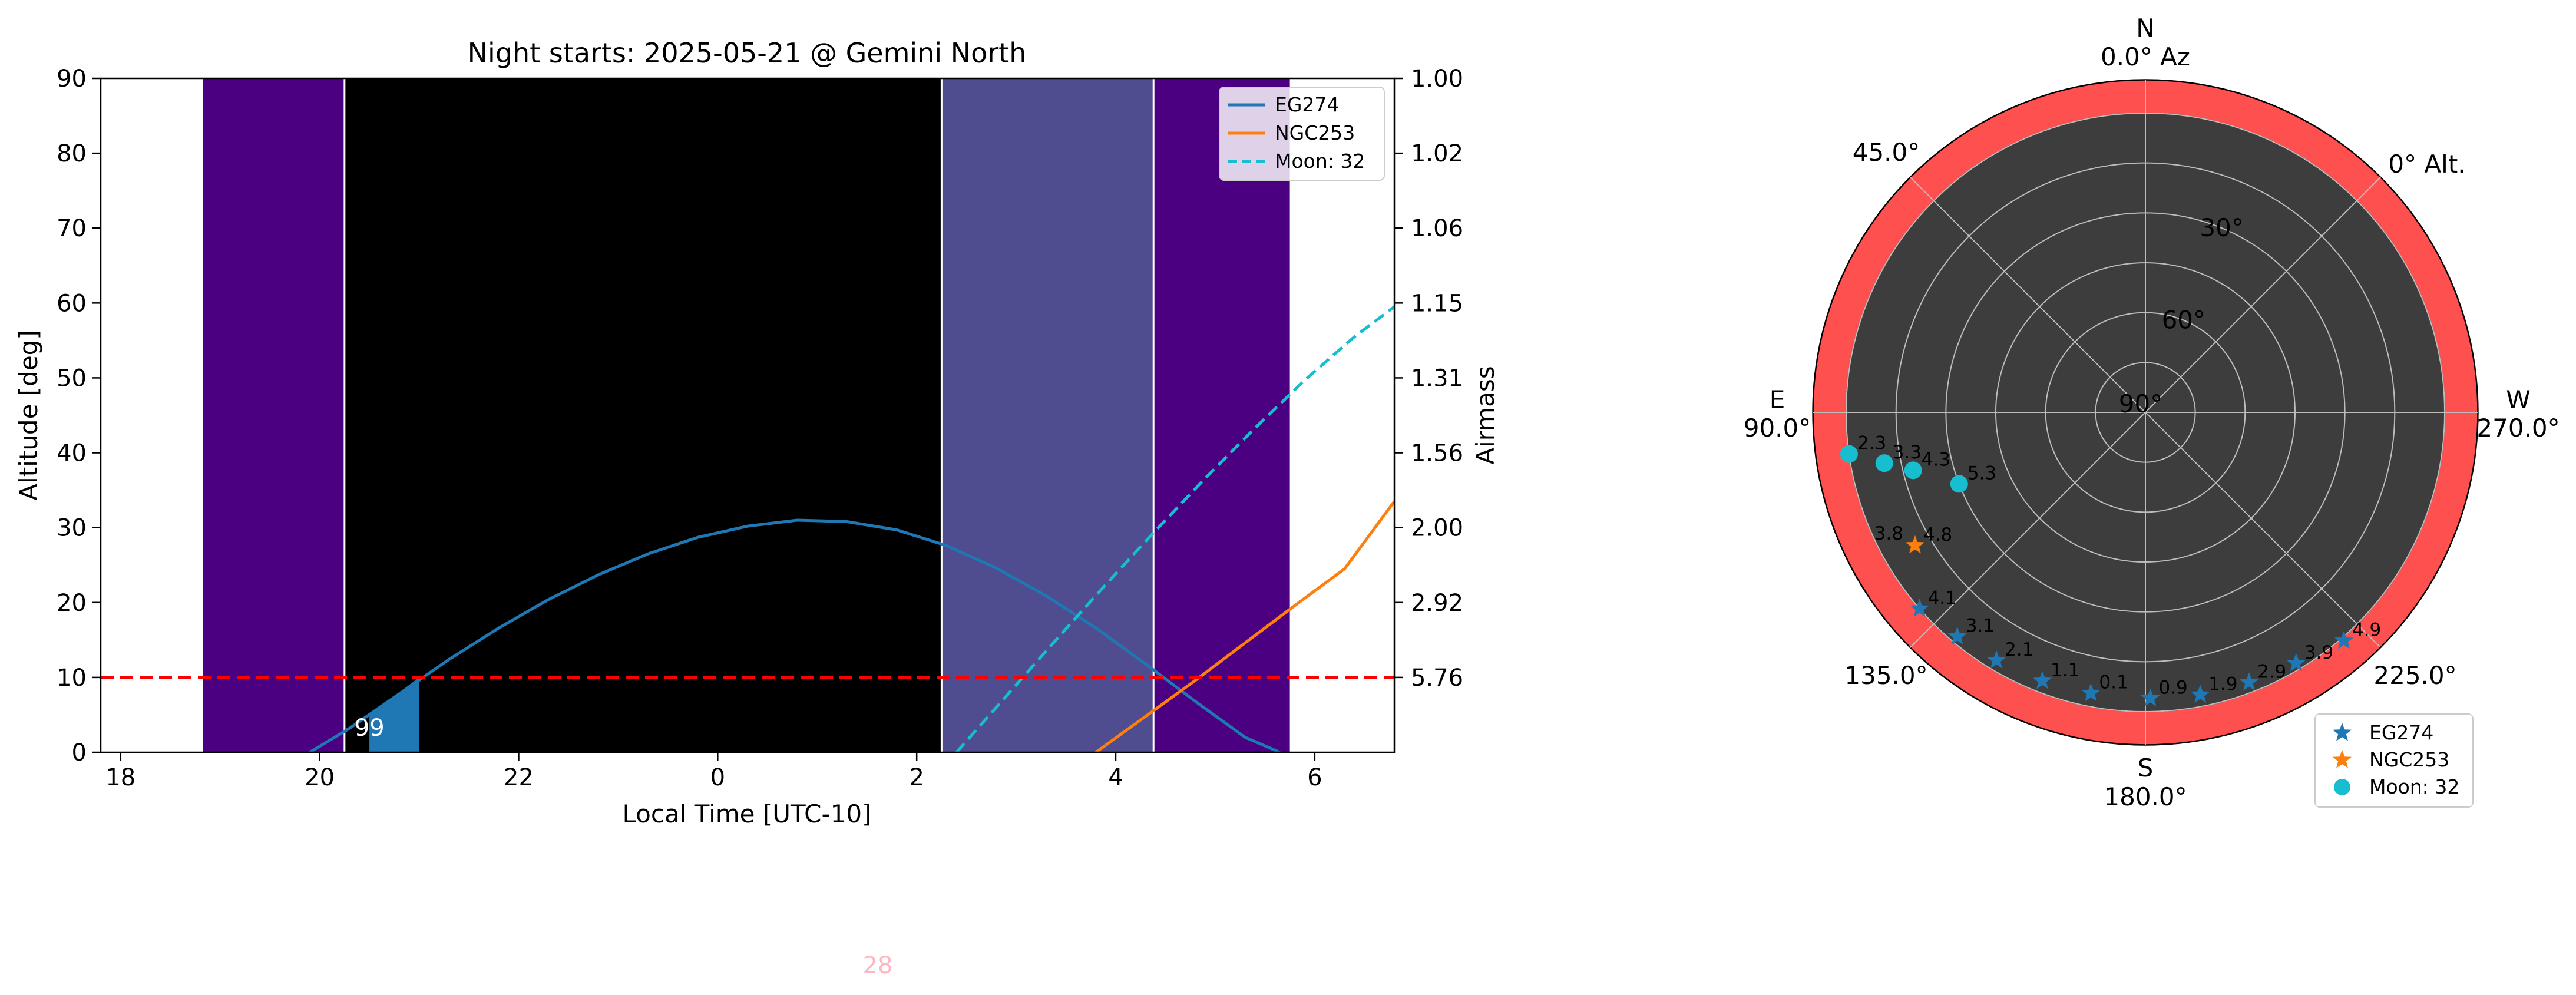 This screenshot has width=2576, height=995. Describe the element at coordinates (878, 966) in the screenshot. I see `stray-number-label: 28` at that location.